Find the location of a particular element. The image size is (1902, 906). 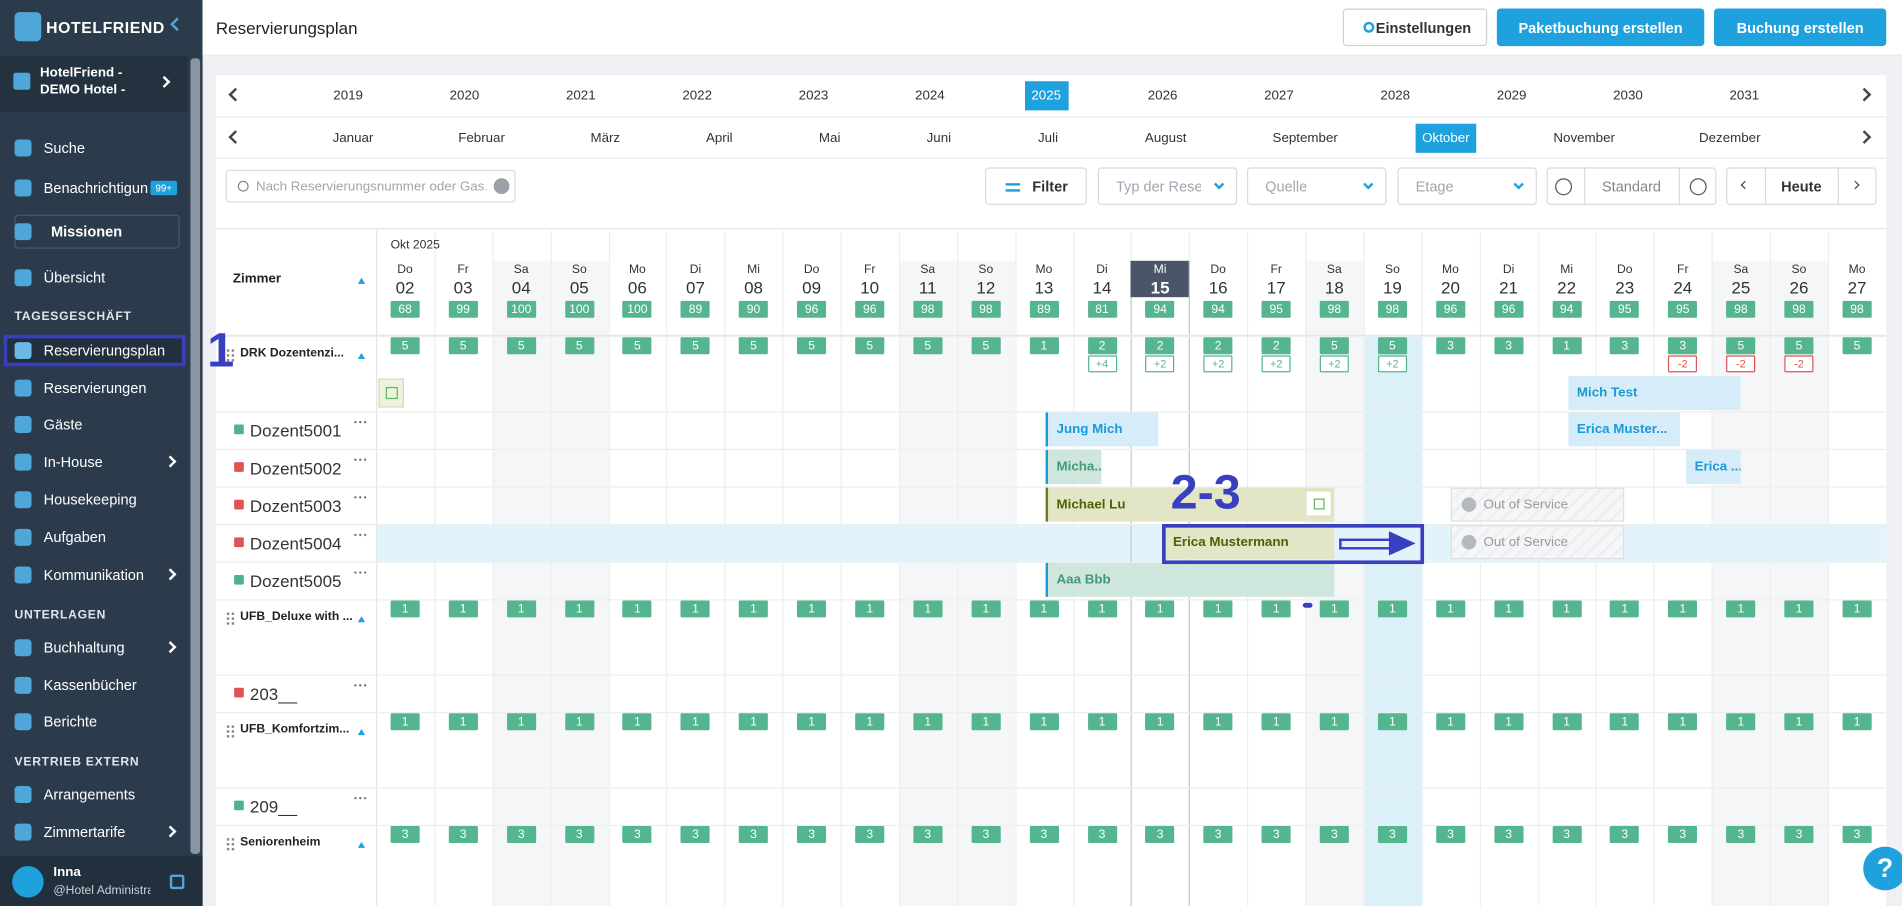

nav-item: Aufgaben is located at coordinates (75, 537).